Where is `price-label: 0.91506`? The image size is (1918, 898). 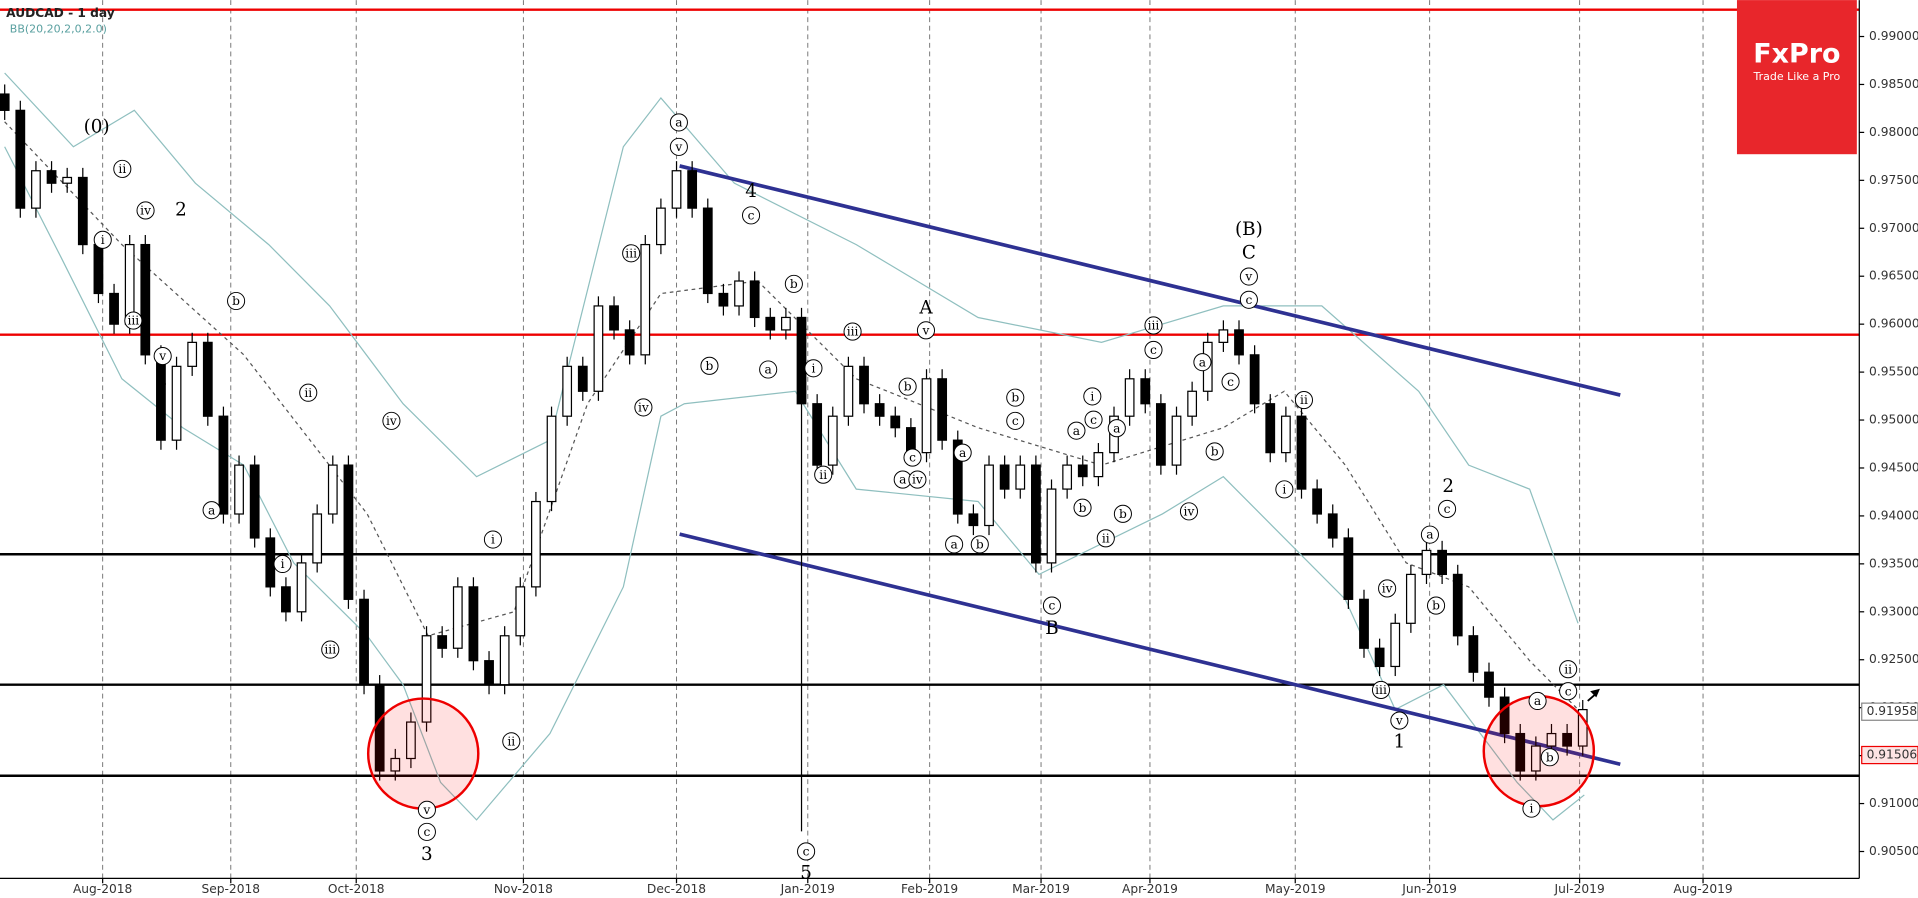 price-label: 0.91506 is located at coordinates (1892, 755).